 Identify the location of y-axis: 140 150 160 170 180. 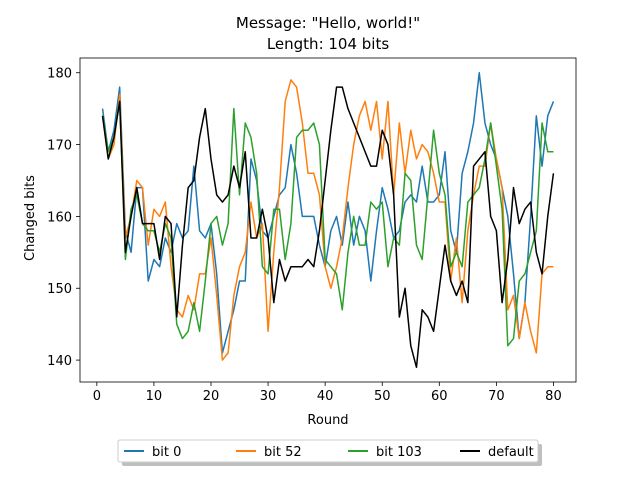
(63, 218).